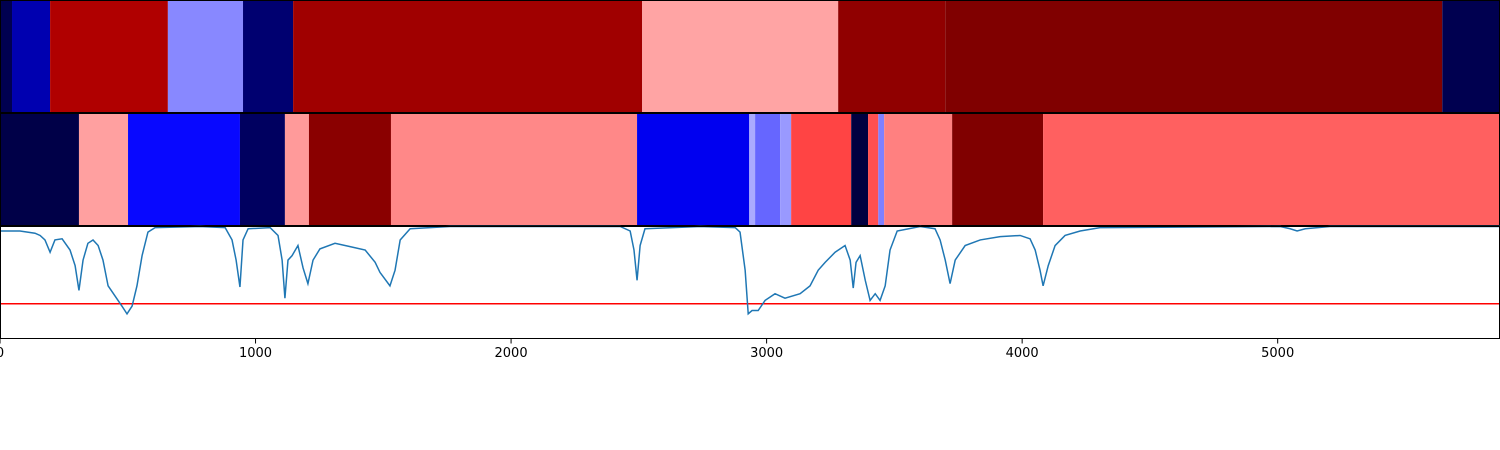 The width and height of the screenshot is (1500, 450). I want to click on x-tick-label: 3000, so click(766, 353).